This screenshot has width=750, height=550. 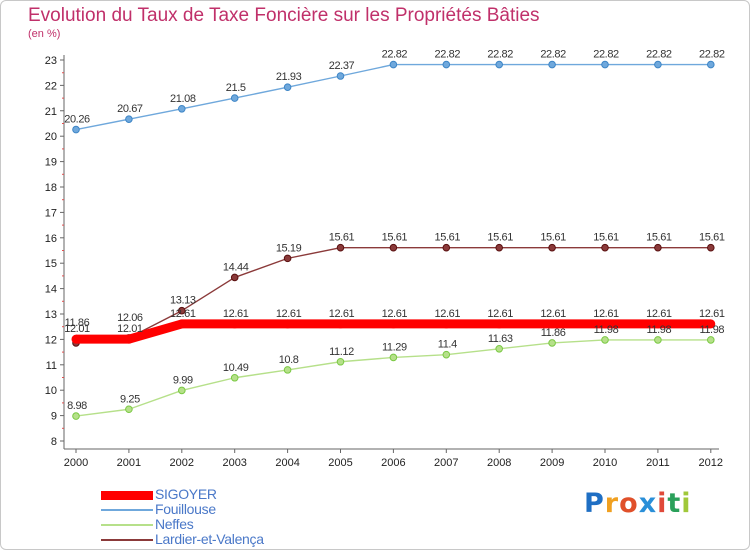 What do you see at coordinates (393, 463) in the screenshot?
I see `x-tick-label: 2006` at bounding box center [393, 463].